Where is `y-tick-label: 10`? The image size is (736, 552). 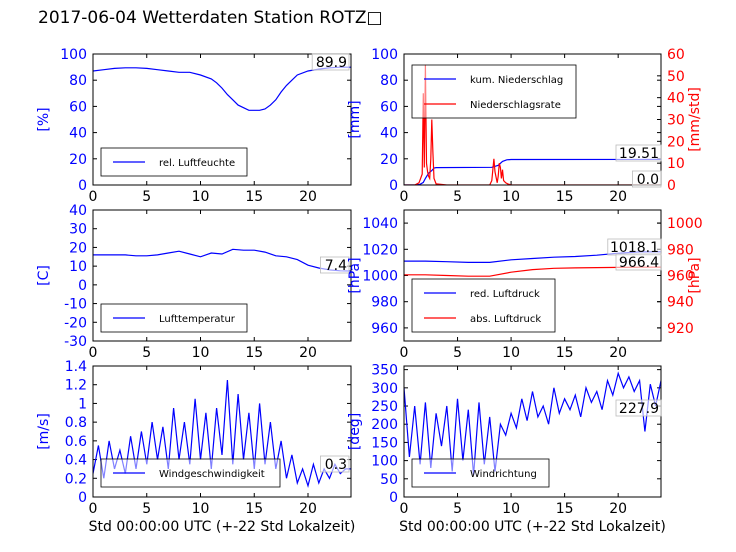 y-tick-label: 10 is located at coordinates (78, 267).